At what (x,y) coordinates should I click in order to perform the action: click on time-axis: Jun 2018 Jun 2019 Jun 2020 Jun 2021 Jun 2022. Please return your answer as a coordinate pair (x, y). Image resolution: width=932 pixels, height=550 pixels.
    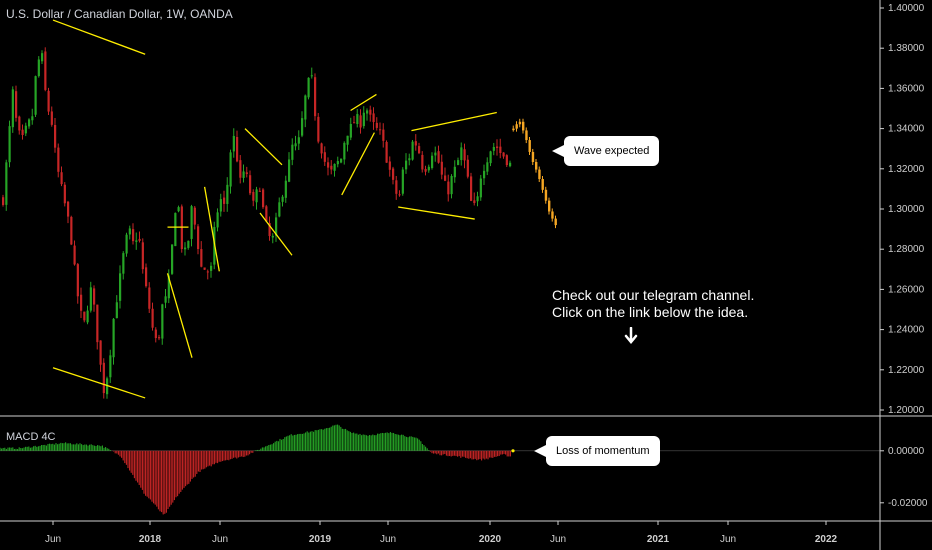
    Looking at the image, I should click on (466, 532).